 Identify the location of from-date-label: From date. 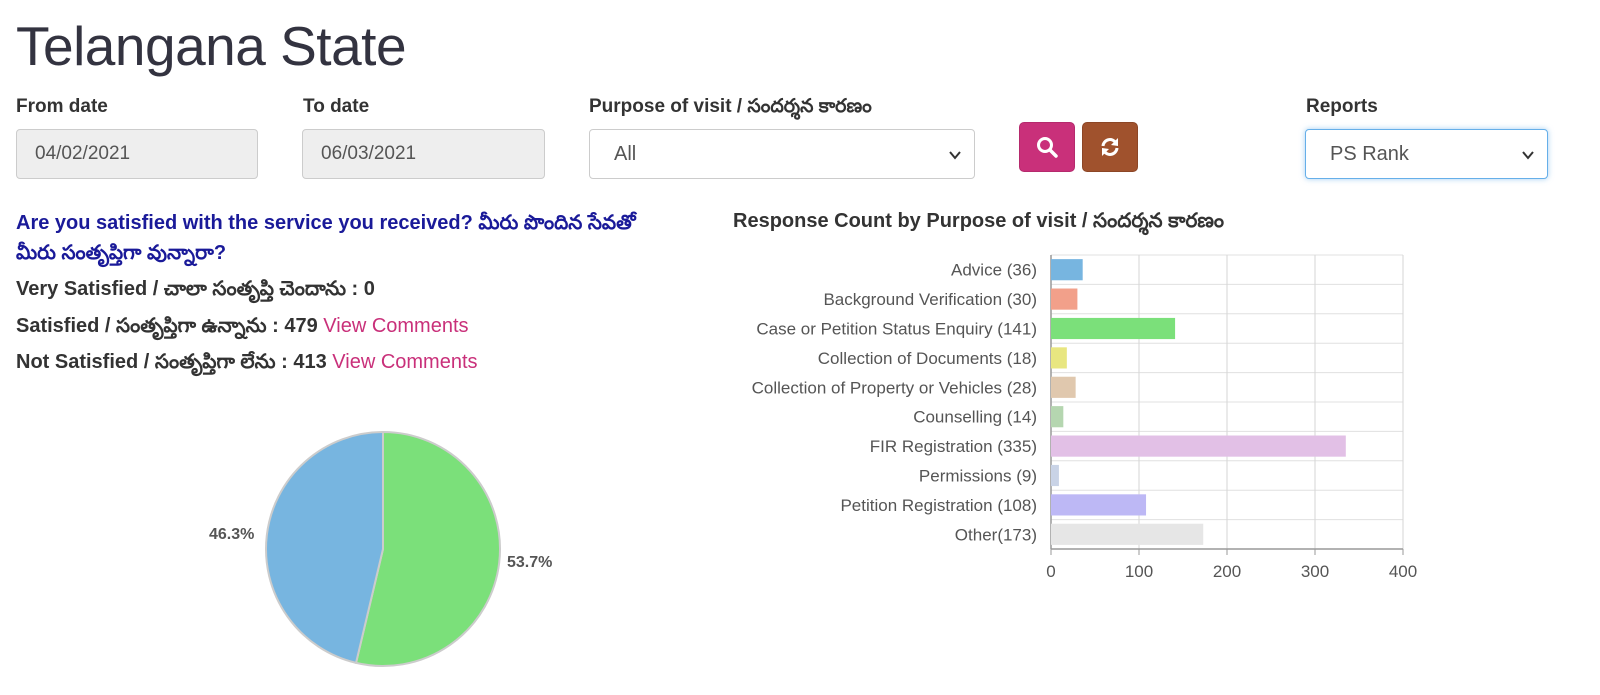
(62, 106).